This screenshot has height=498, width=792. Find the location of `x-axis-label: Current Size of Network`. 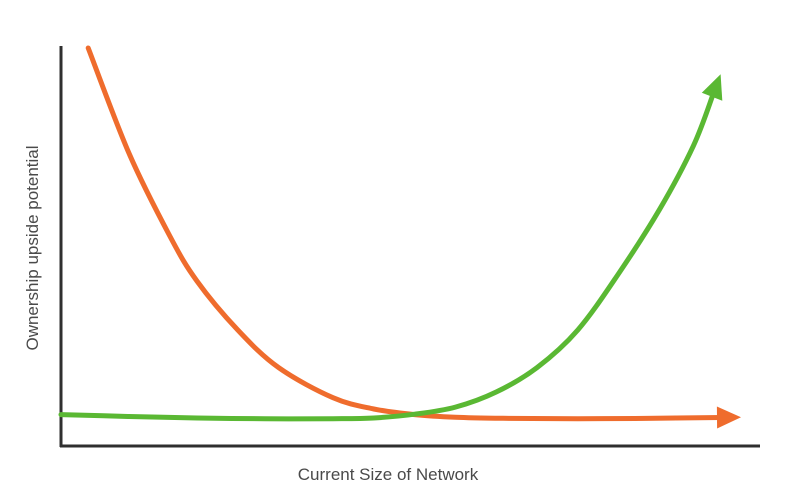

x-axis-label: Current Size of Network is located at coordinates (388, 474).